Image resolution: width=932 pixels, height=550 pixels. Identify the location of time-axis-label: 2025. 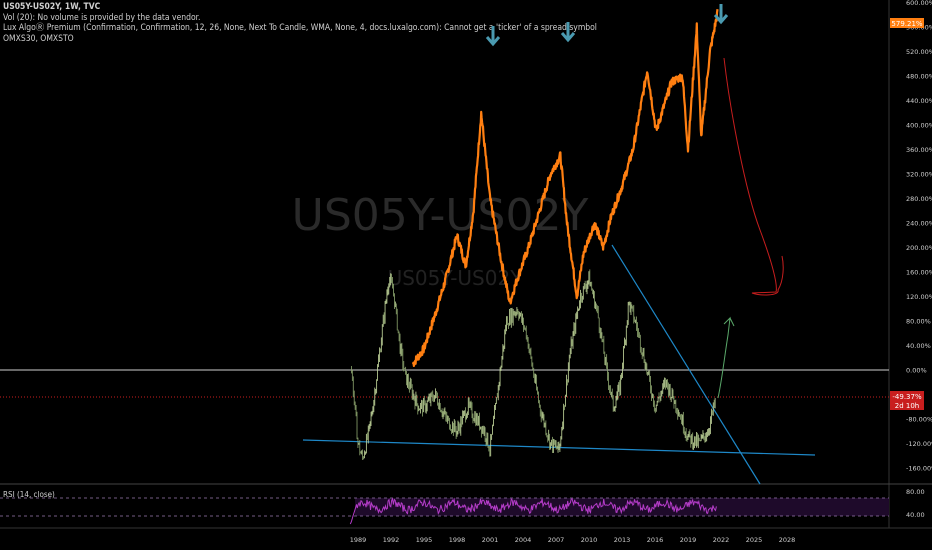
(754, 540).